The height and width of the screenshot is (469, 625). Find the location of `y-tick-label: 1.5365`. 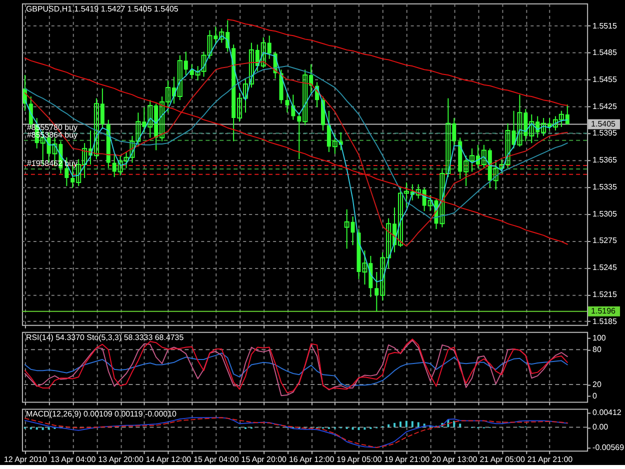

y-tick-label: 1.5365 is located at coordinates (605, 160).